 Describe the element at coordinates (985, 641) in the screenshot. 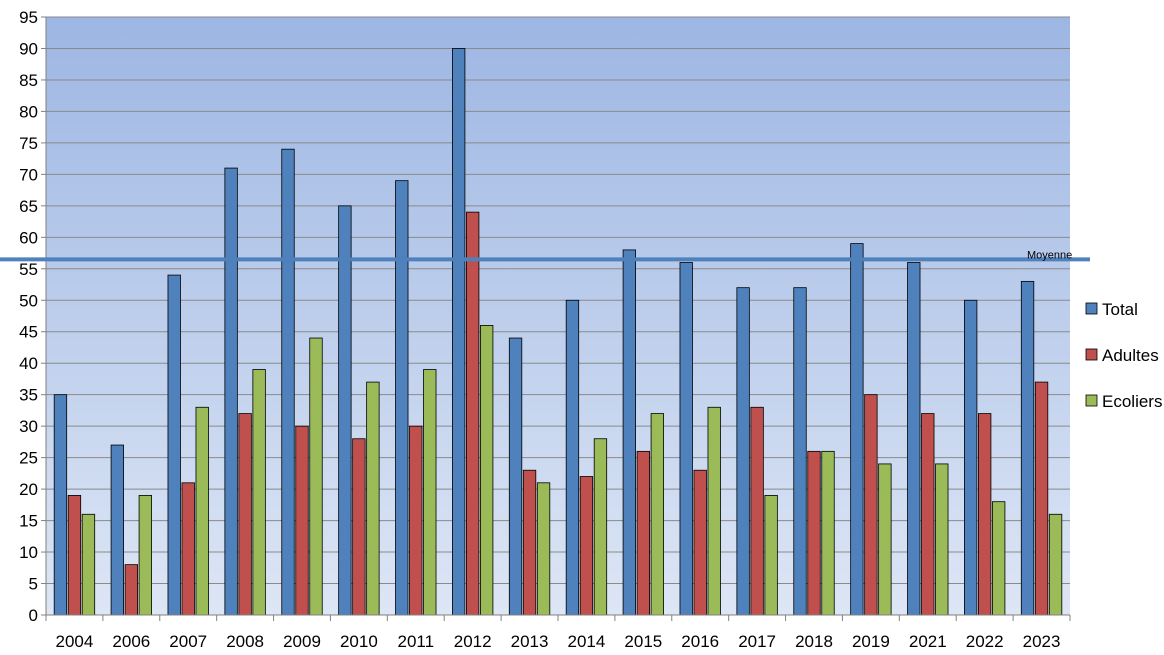

I see `x-tick-label: 2022` at that location.